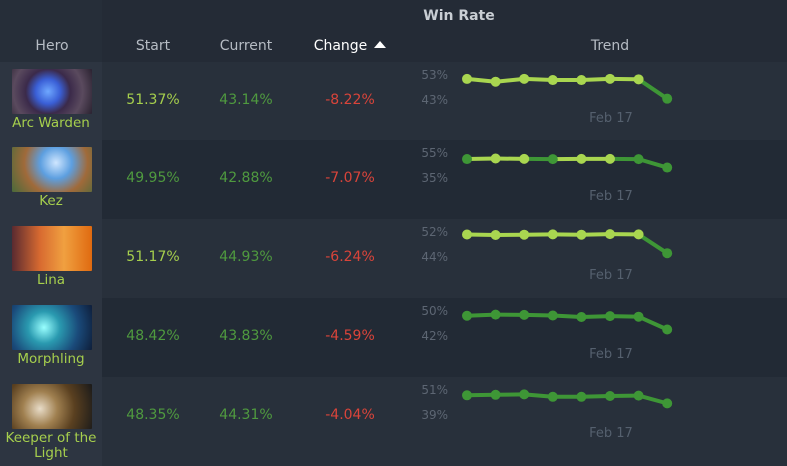 Image resolution: width=787 pixels, height=466 pixels. I want to click on sort-ascending-icon, so click(380, 44).